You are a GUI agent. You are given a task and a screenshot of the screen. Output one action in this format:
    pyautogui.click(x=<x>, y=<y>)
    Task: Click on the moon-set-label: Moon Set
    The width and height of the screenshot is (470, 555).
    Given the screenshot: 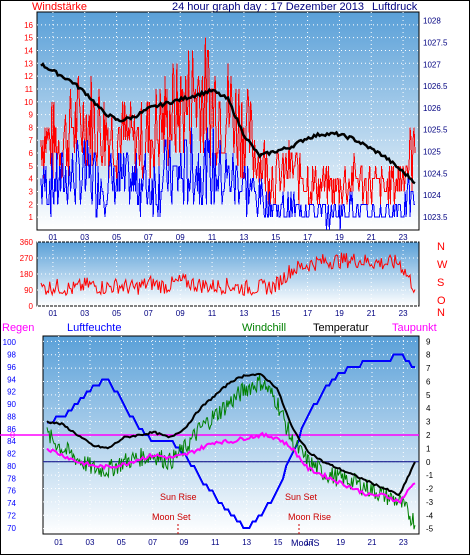 What is the action you would take?
    pyautogui.click(x=171, y=517)
    